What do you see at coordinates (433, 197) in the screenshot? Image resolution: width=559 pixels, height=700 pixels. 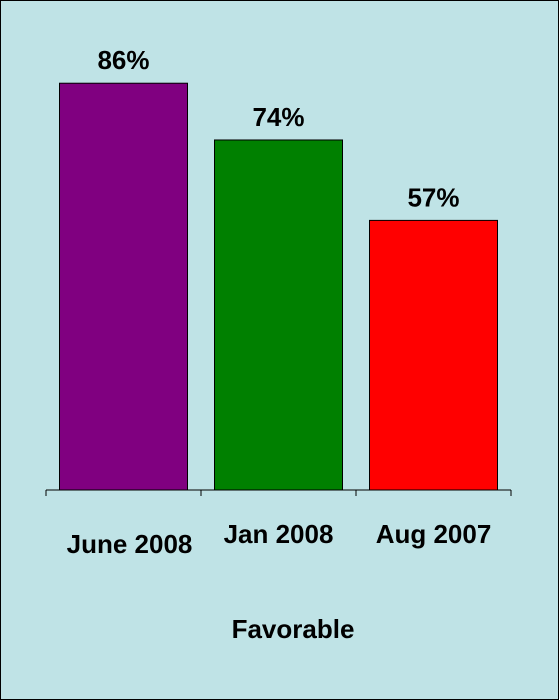 I see `value-label-3: 57%` at bounding box center [433, 197].